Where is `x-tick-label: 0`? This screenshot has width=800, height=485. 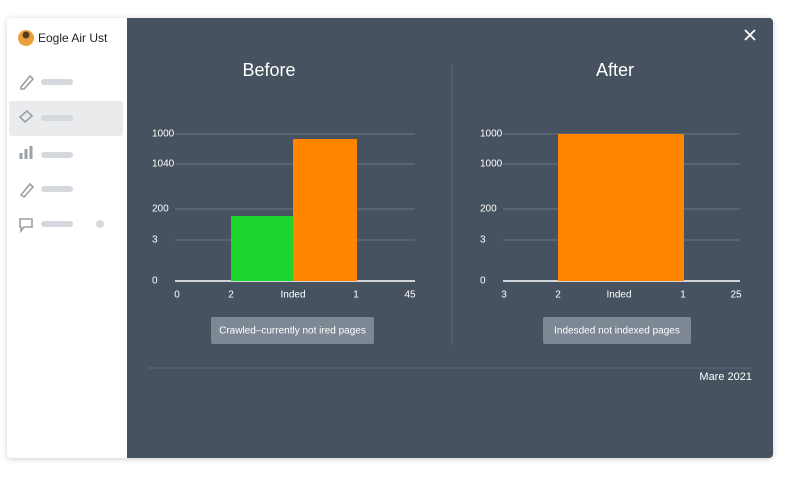
x-tick-label: 0 is located at coordinates (177, 295).